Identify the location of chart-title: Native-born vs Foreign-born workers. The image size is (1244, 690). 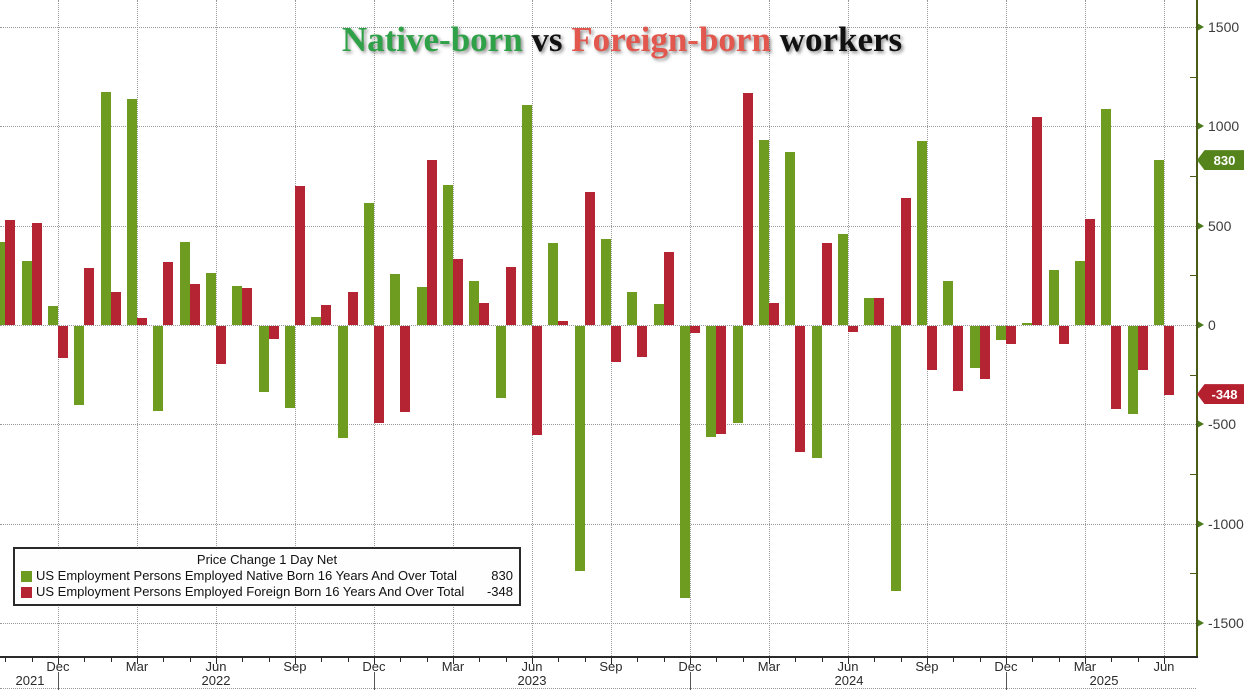
(622, 40).